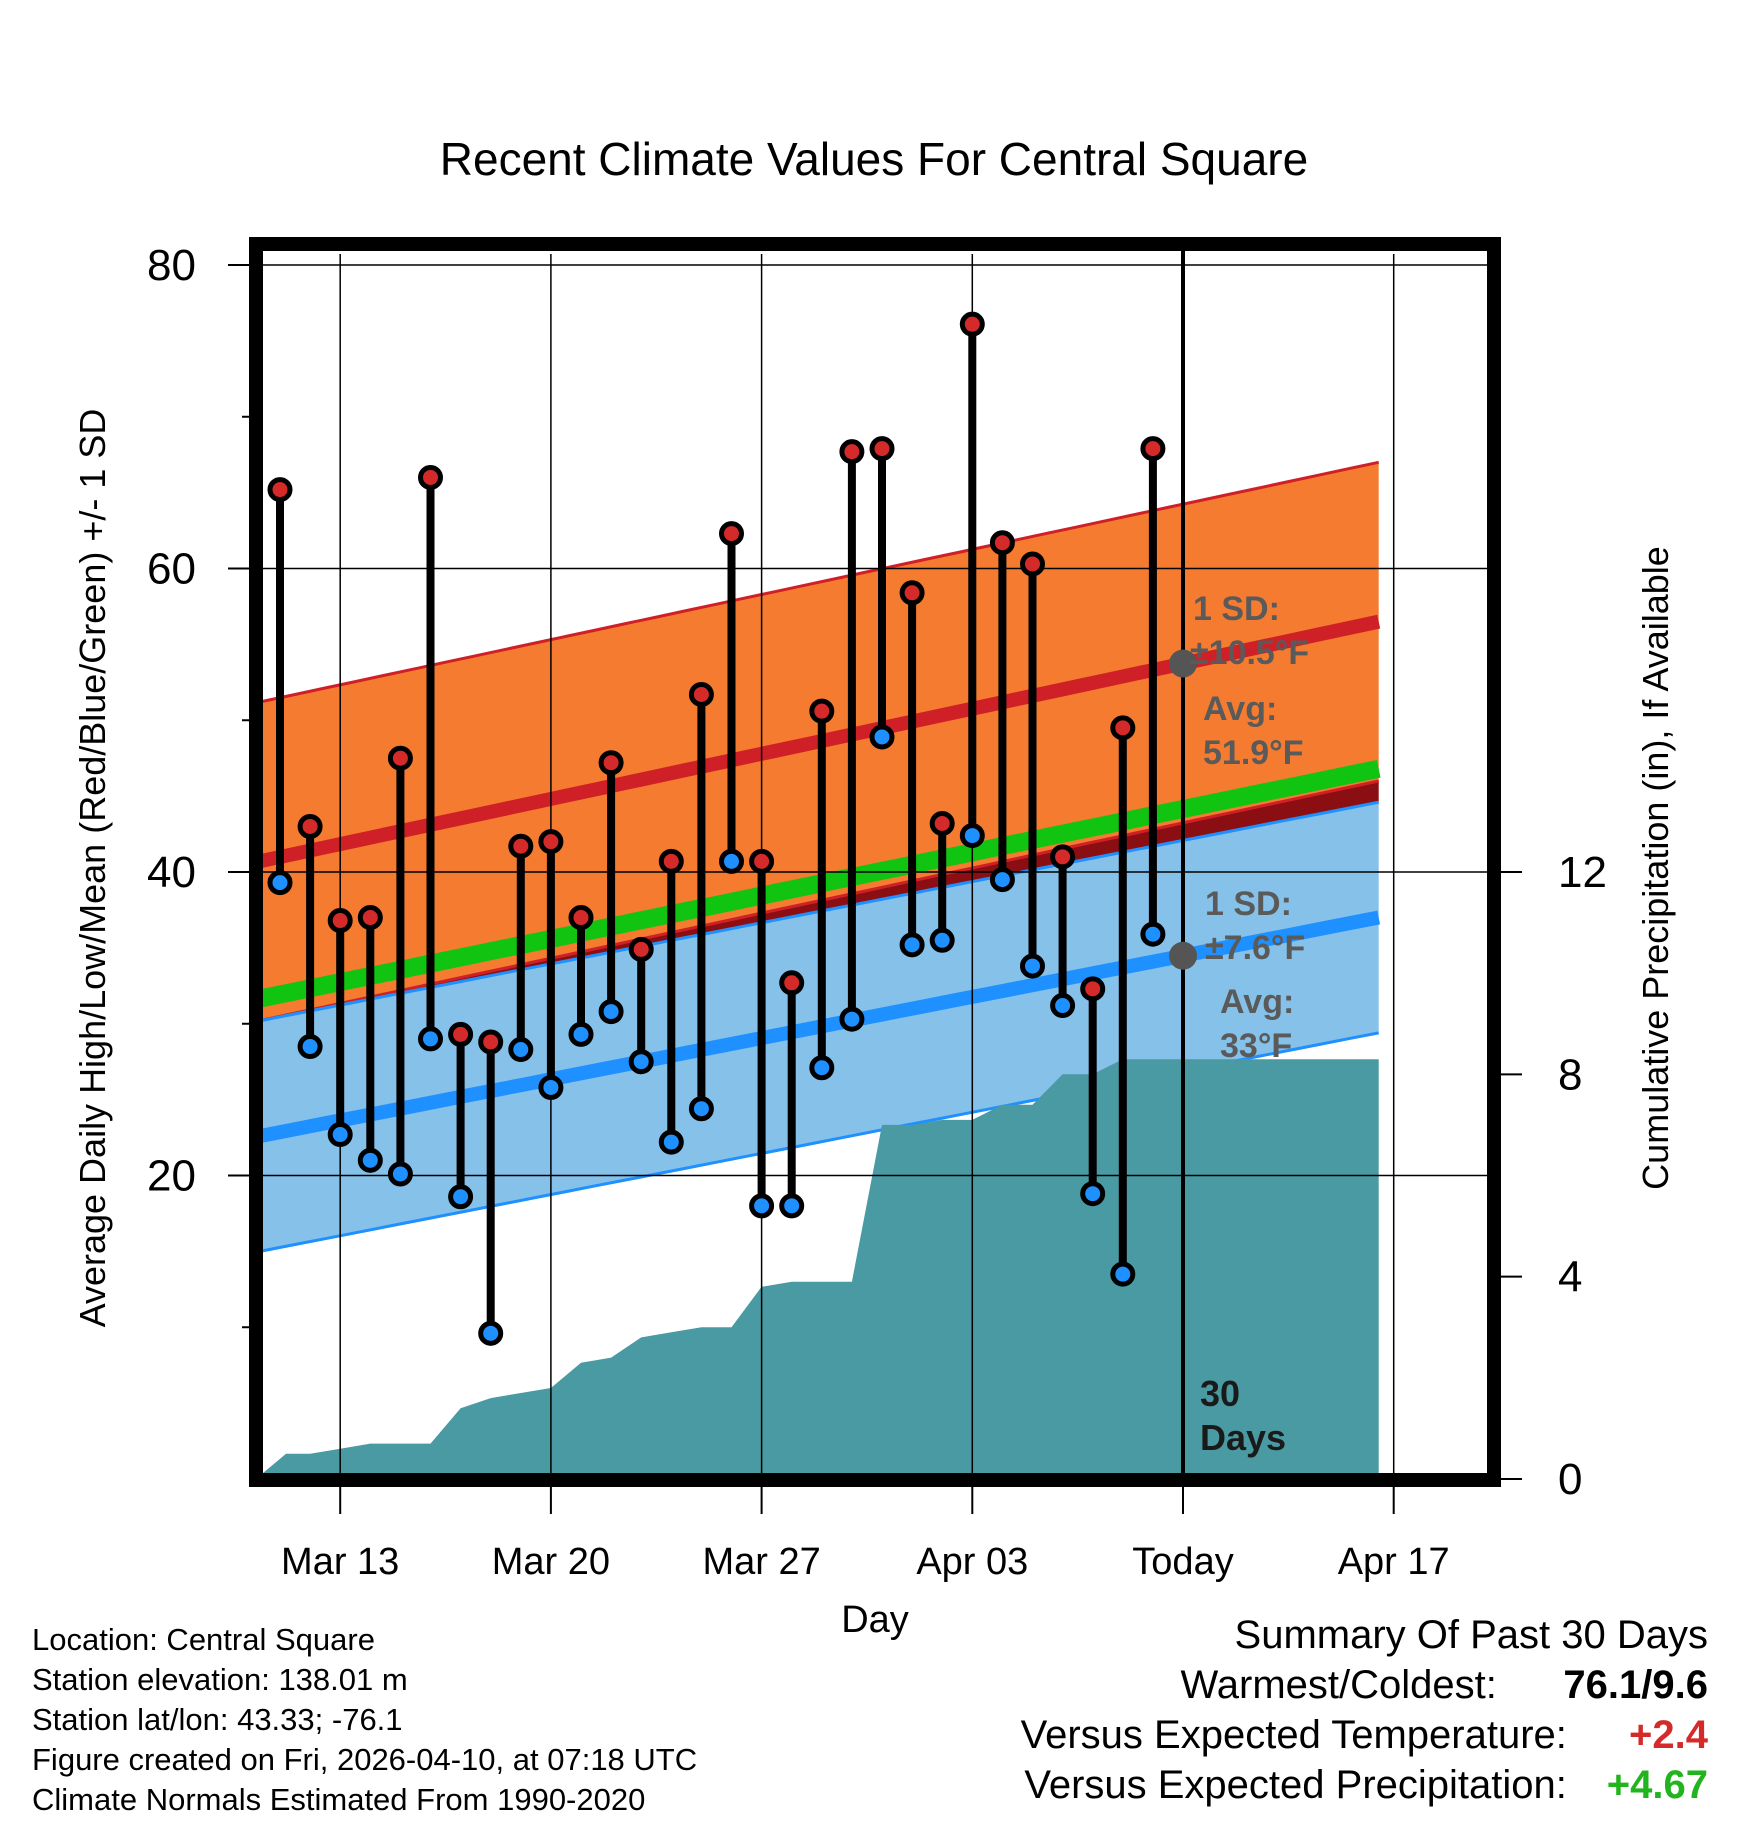 The width and height of the screenshot is (1748, 1828). I want to click on x-tick-label-apr-03: Apr 03, so click(972, 1562).